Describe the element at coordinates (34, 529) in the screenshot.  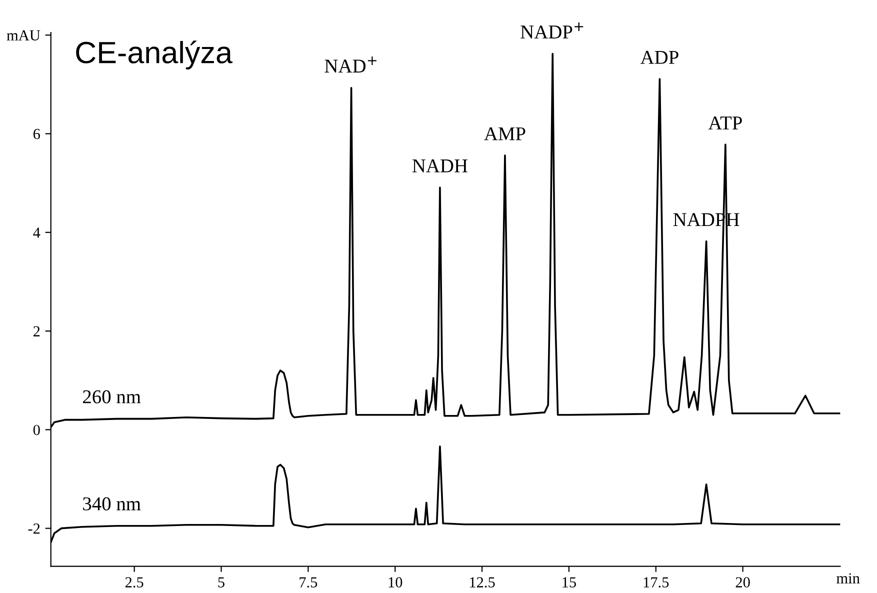
I see `y-tick-label: -2` at that location.